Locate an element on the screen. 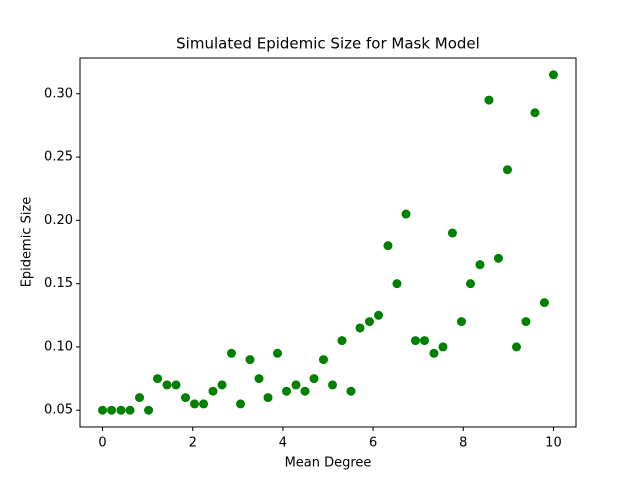 Image resolution: width=640 pixels, height=480 pixels. x-tick-label: 6 is located at coordinates (373, 443).